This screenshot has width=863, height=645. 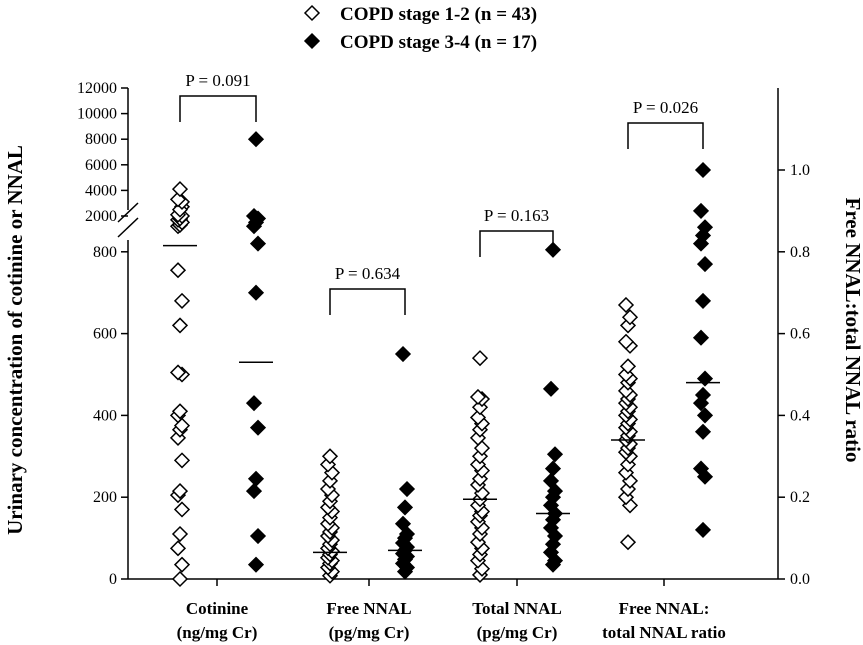 I want to click on p-value-label: P = 0.163, so click(x=516, y=215).